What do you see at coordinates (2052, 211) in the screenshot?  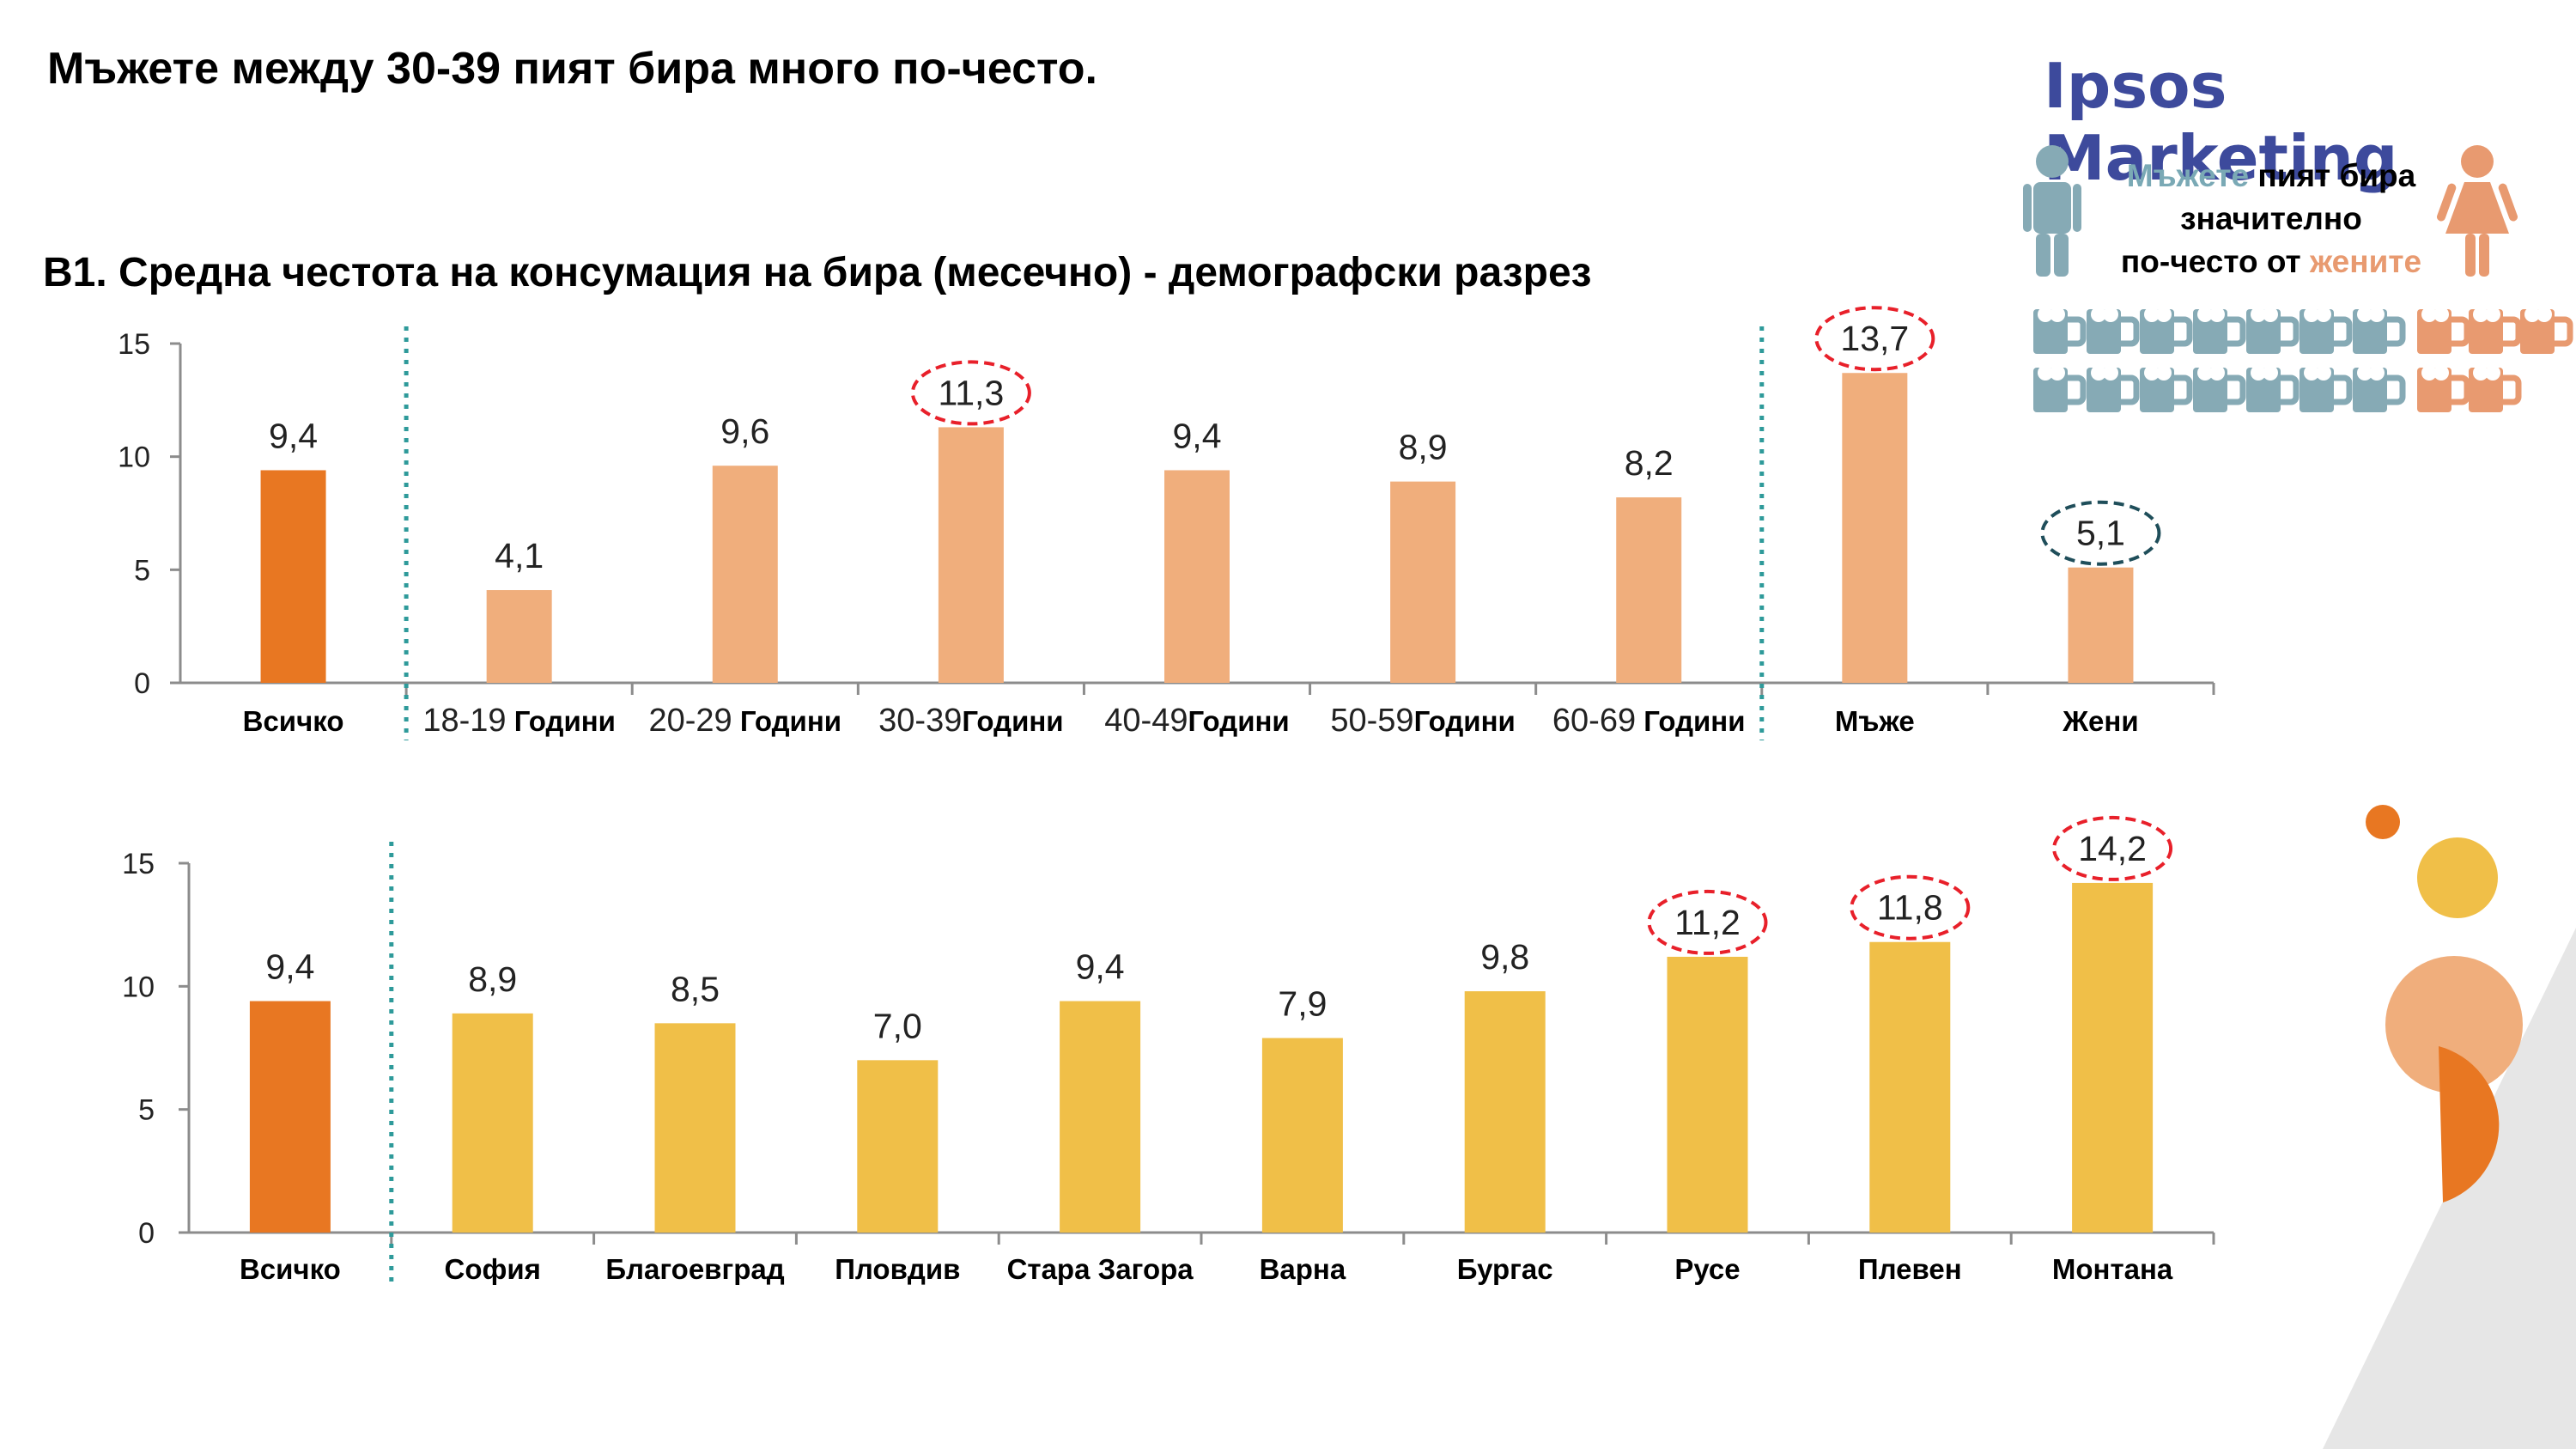 I see `man-figure-icon` at bounding box center [2052, 211].